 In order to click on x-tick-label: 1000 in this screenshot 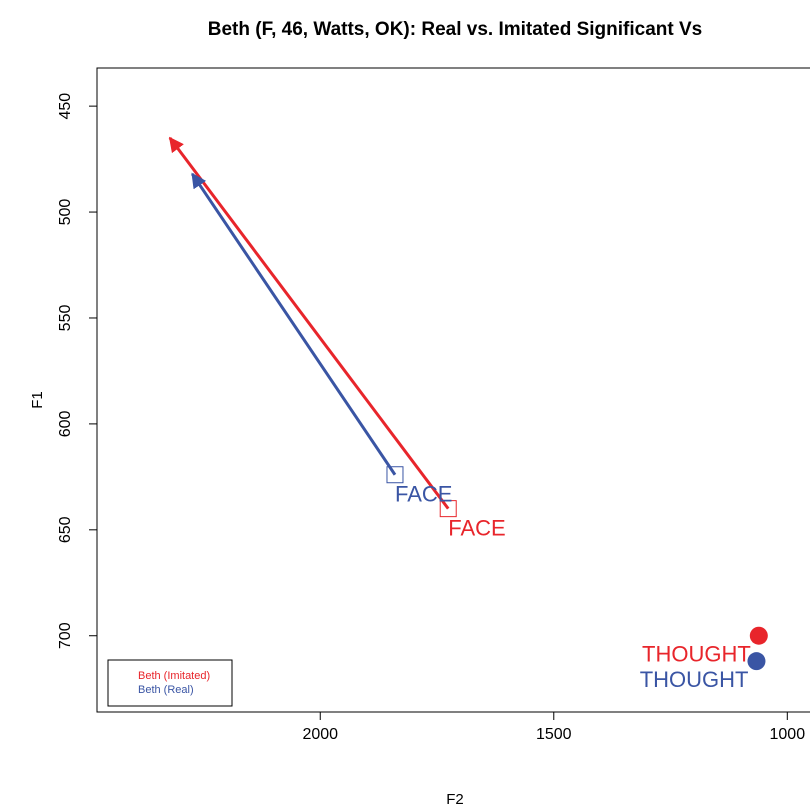, I will do `click(788, 734)`.